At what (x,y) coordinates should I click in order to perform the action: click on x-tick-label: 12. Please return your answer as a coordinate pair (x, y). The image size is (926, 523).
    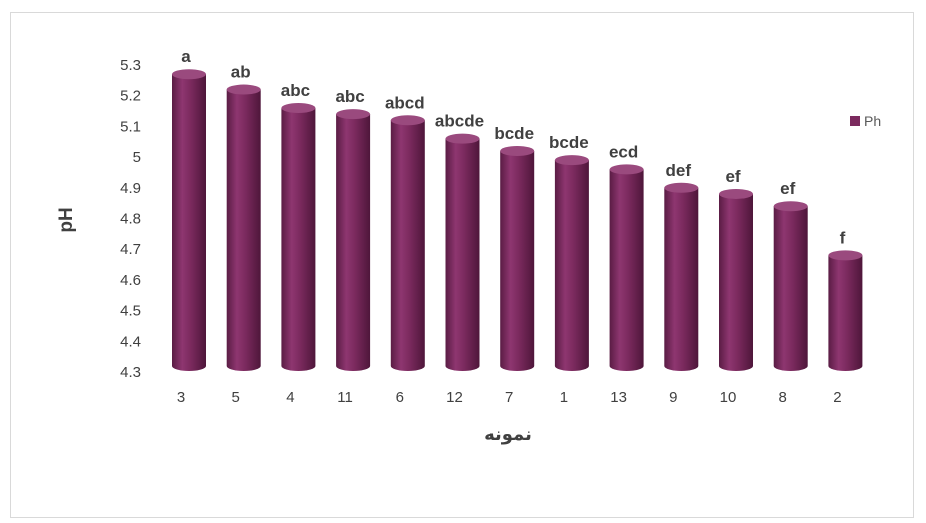
    Looking at the image, I should click on (454, 397).